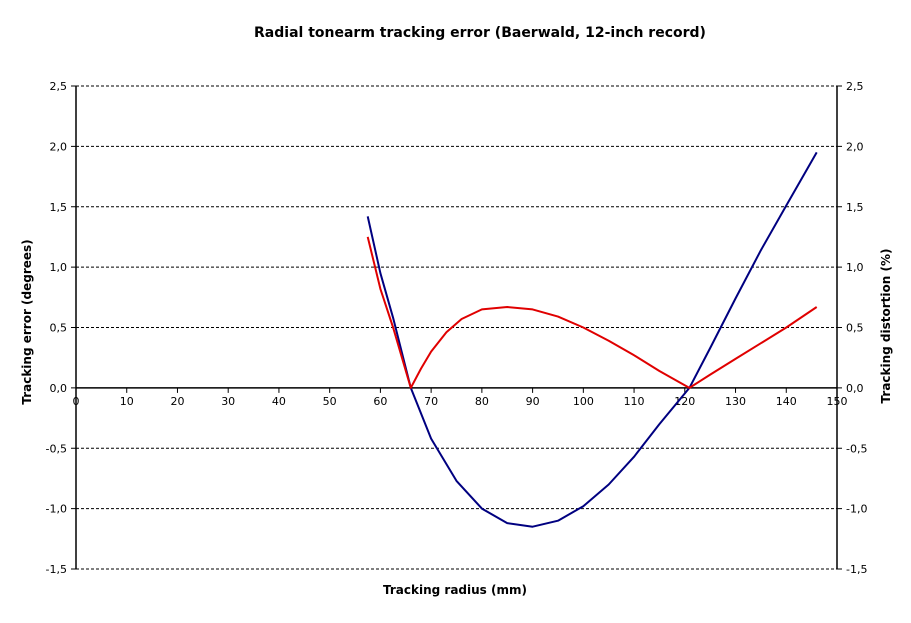 Image resolution: width=911 pixels, height=623 pixels. What do you see at coordinates (127, 401) in the screenshot?
I see `x-tick-label: 10` at bounding box center [127, 401].